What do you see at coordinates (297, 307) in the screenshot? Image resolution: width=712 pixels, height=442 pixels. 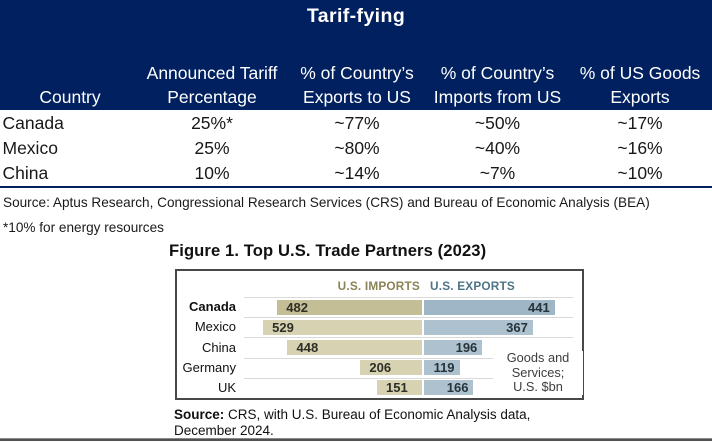 I see `imports-value-label: 482` at bounding box center [297, 307].